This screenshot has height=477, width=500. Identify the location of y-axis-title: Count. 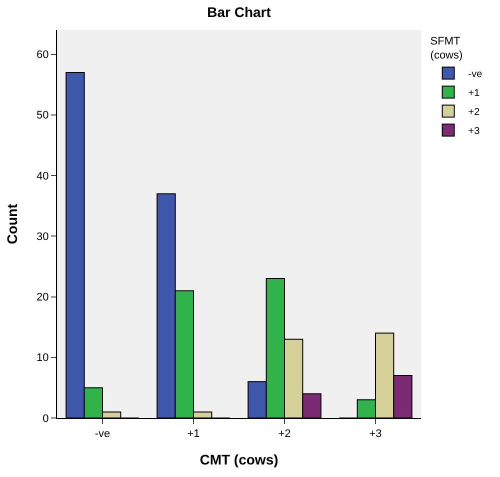
(12, 223).